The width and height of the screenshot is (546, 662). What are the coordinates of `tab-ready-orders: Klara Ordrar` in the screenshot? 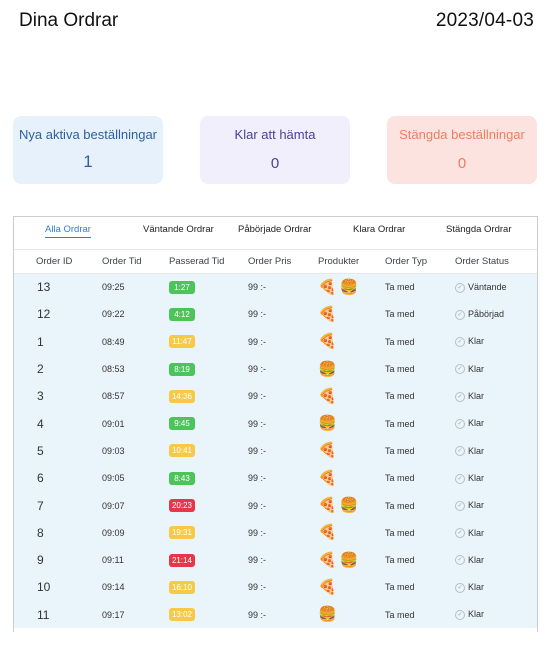 It's located at (379, 229).